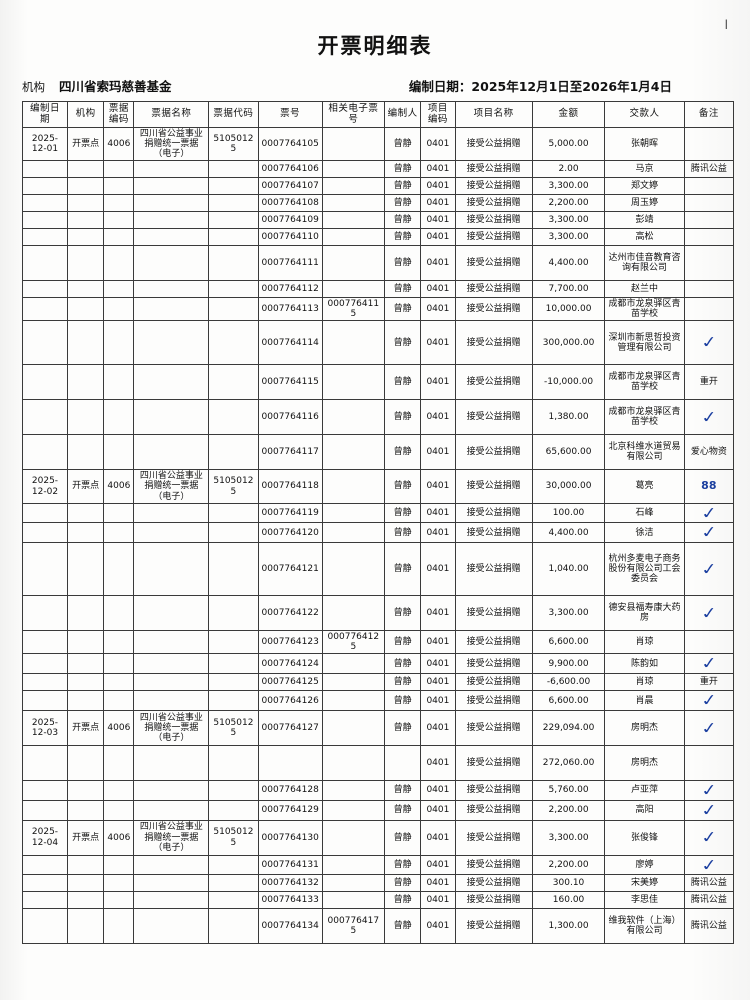  Describe the element at coordinates (115, 86) in the screenshot. I see `meta-org-value: 四川省索玛慈善基金` at that location.